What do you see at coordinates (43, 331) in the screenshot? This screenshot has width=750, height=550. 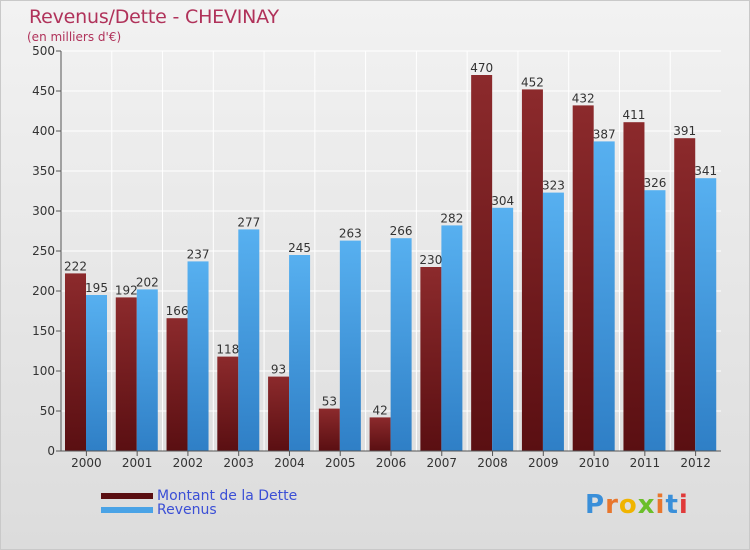 I see `y-tick-label: 150` at bounding box center [43, 331].